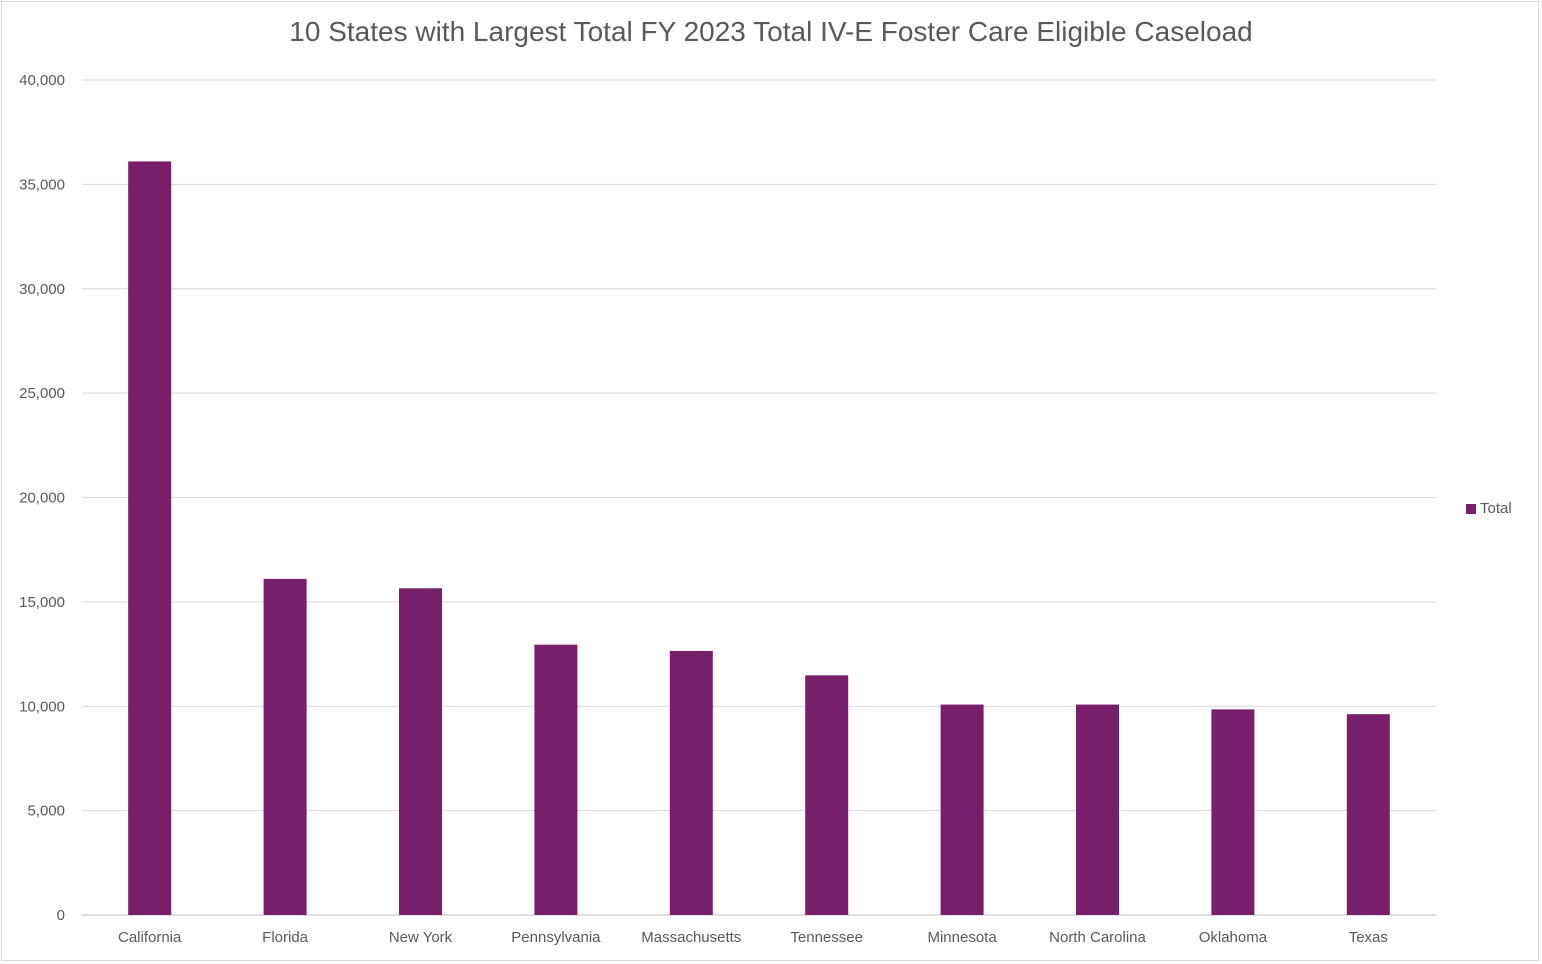 The width and height of the screenshot is (1542, 964). I want to click on x-tick-label: California, so click(150, 937).